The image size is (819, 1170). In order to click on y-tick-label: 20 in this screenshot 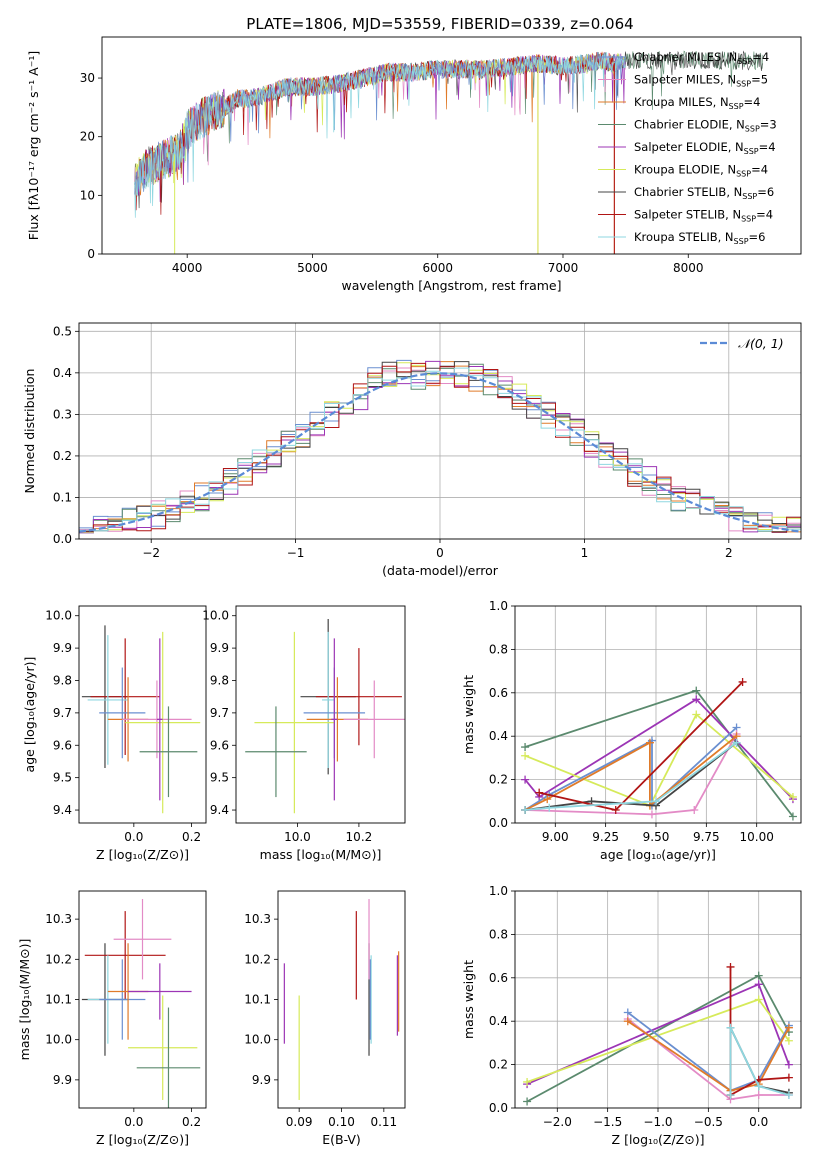, I will do `click(87, 137)`.